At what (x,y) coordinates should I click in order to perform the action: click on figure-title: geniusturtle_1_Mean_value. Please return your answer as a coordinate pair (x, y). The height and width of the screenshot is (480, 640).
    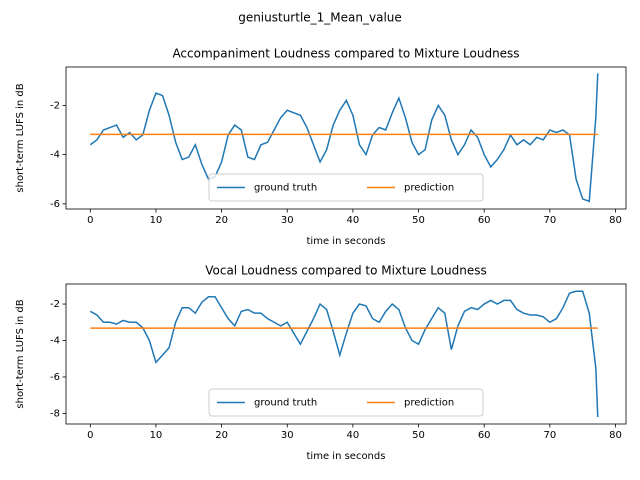
    Looking at the image, I should click on (320, 18).